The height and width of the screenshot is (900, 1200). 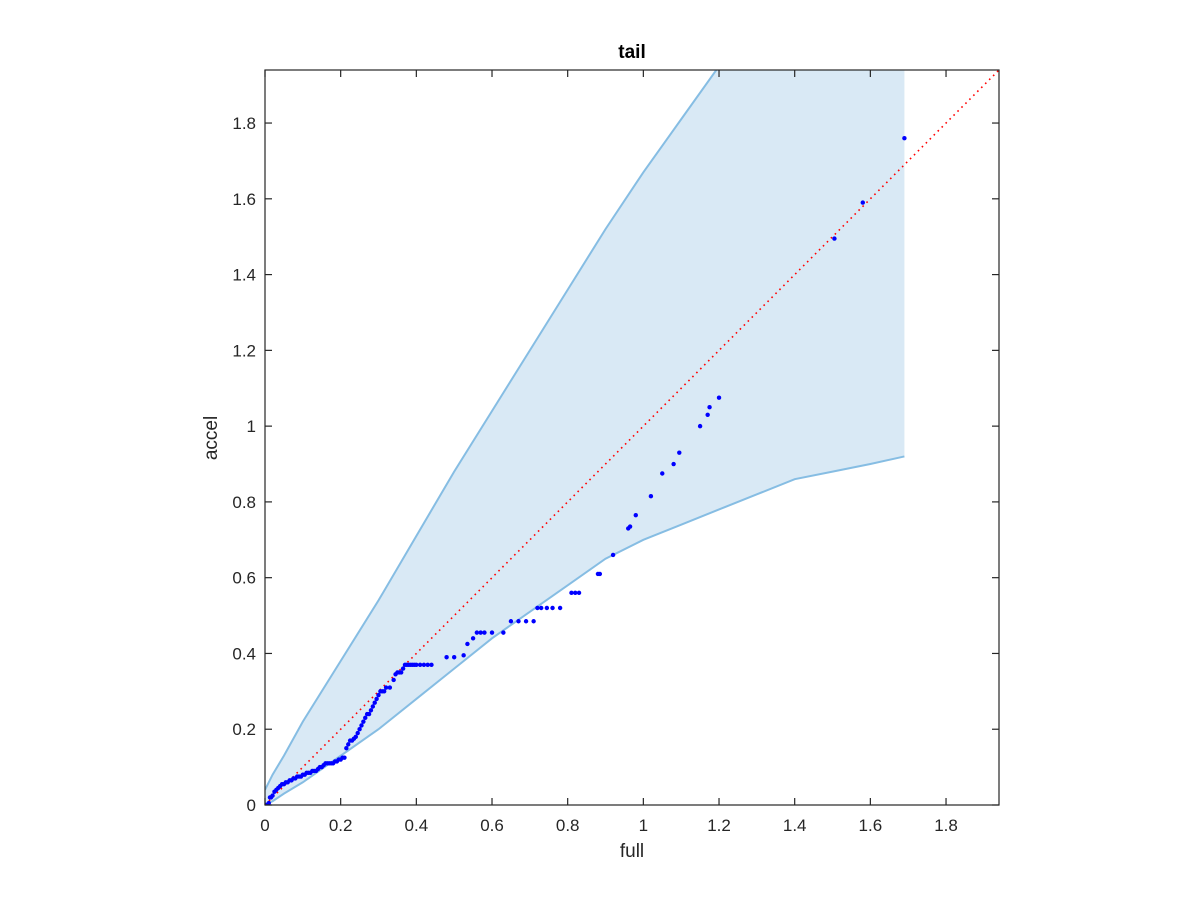 What do you see at coordinates (632, 851) in the screenshot?
I see `x-axis-label: full` at bounding box center [632, 851].